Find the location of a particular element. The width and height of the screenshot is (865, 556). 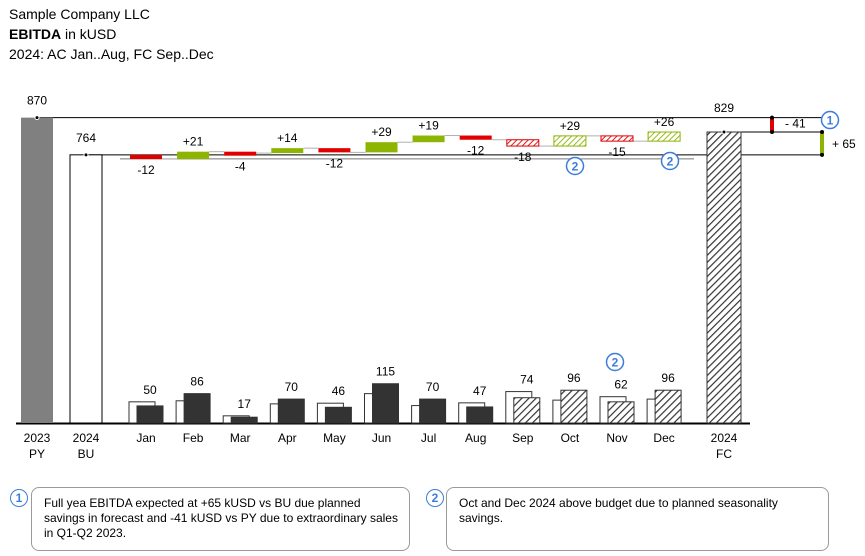

measure-name: EBITDA is located at coordinates (35, 34).